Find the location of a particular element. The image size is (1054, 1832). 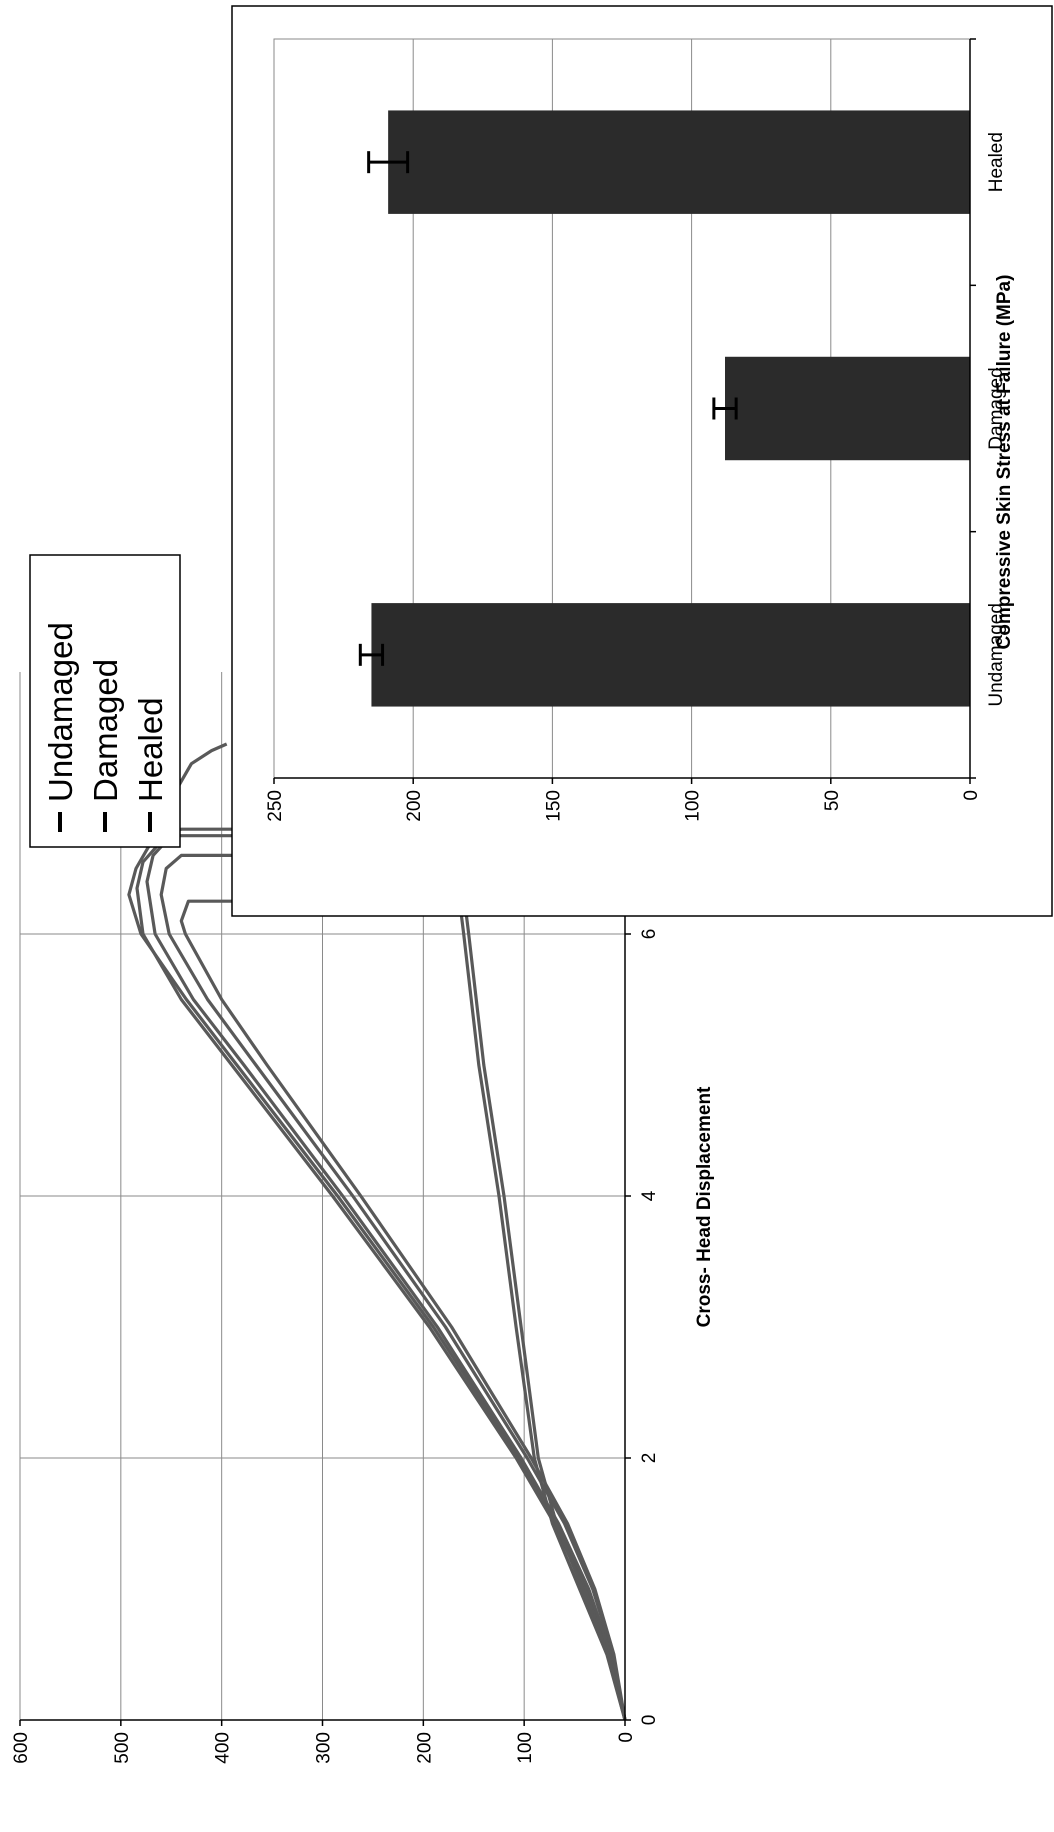

main-y-tick-label: 400 is located at coordinates (223, 1748).